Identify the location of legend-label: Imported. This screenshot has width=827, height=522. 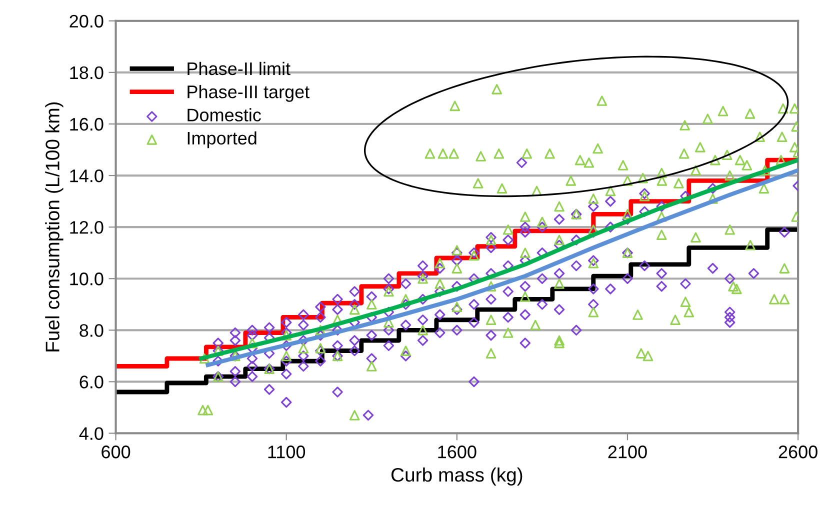
(222, 139).